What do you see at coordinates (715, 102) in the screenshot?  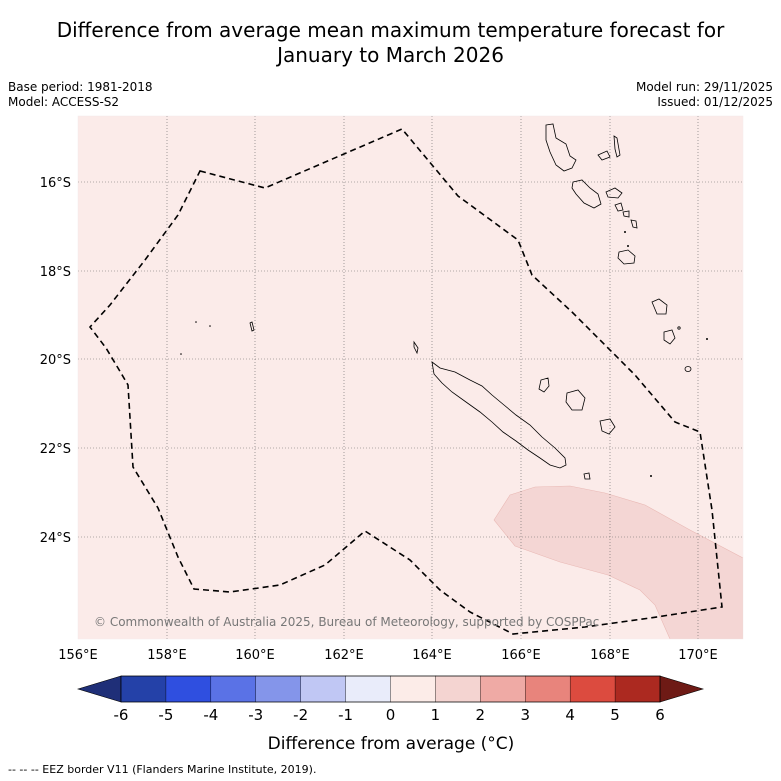 I see `issued-label: Issued: 01/12/2025` at bounding box center [715, 102].